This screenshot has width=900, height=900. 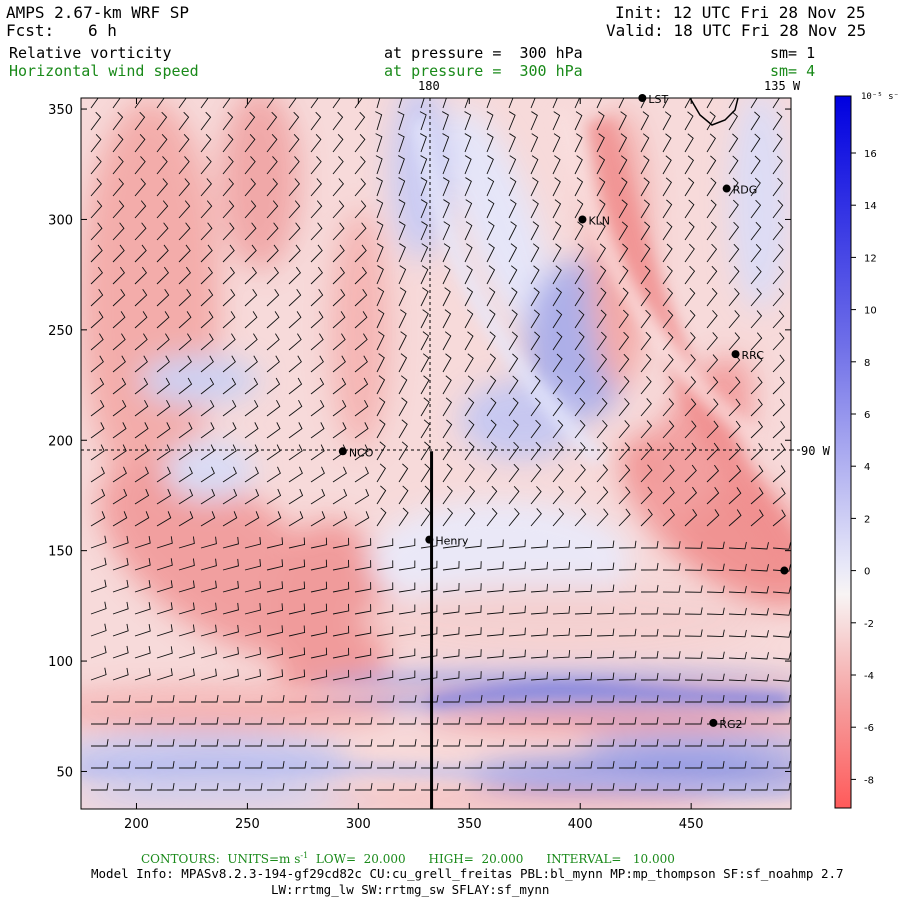 What do you see at coordinates (691, 824) in the screenshot?
I see `x-tick-label: 450` at bounding box center [691, 824].